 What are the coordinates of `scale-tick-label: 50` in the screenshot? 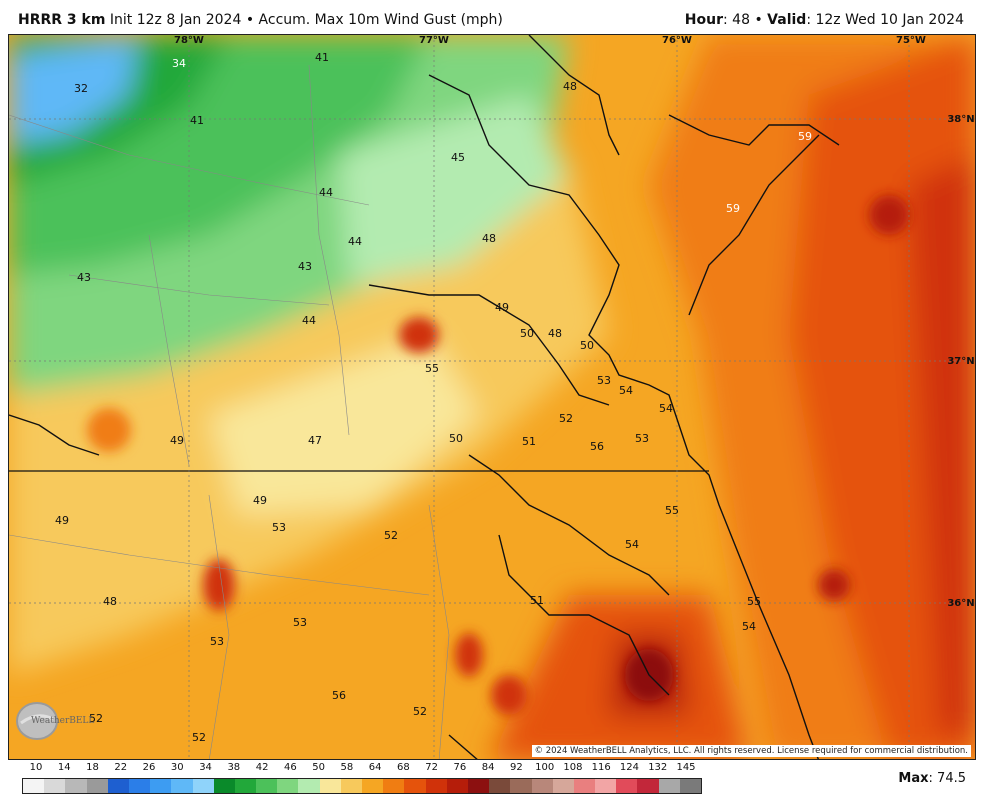 It's located at (318, 767).